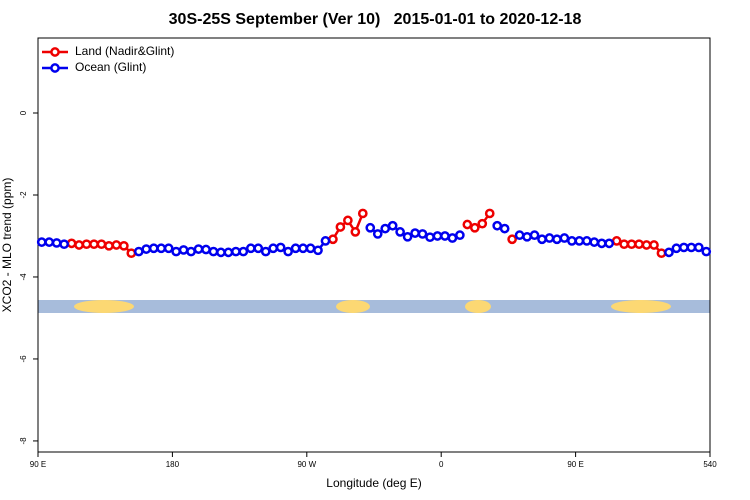 Image resolution: width=750 pixels, height=500 pixels. Describe the element at coordinates (710, 464) in the screenshot. I see `x-tick-label: 540` at that location.